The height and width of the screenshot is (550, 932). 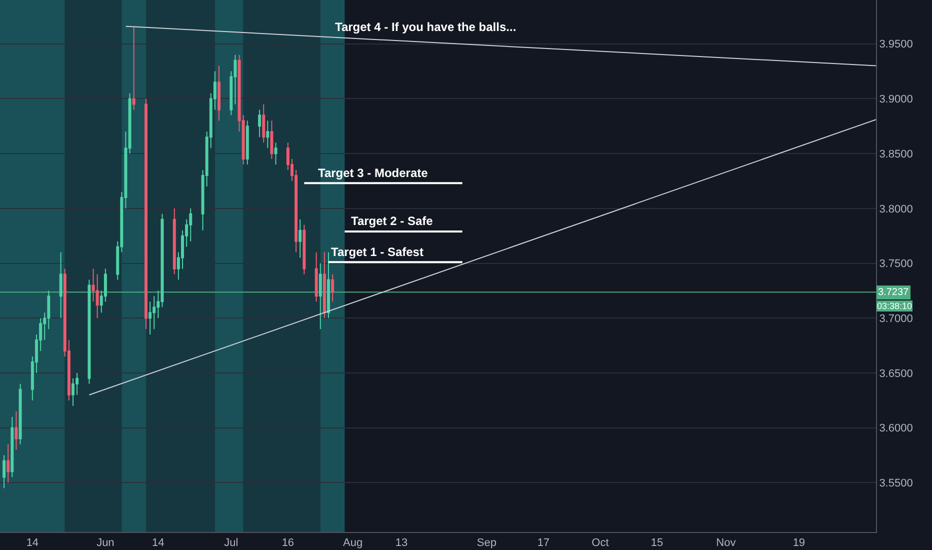 What do you see at coordinates (231, 543) in the screenshot?
I see `x-tick-label: Jul` at bounding box center [231, 543].